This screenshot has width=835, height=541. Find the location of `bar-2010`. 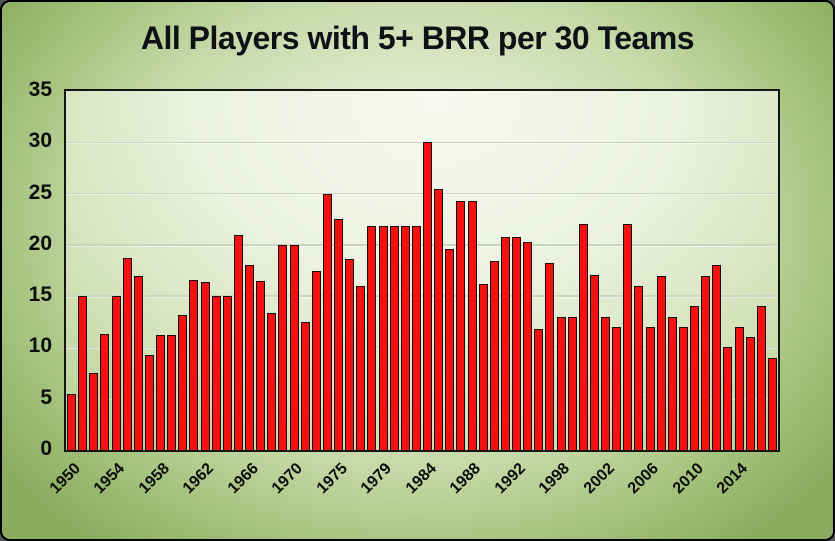

bar-2010 is located at coordinates (695, 378).